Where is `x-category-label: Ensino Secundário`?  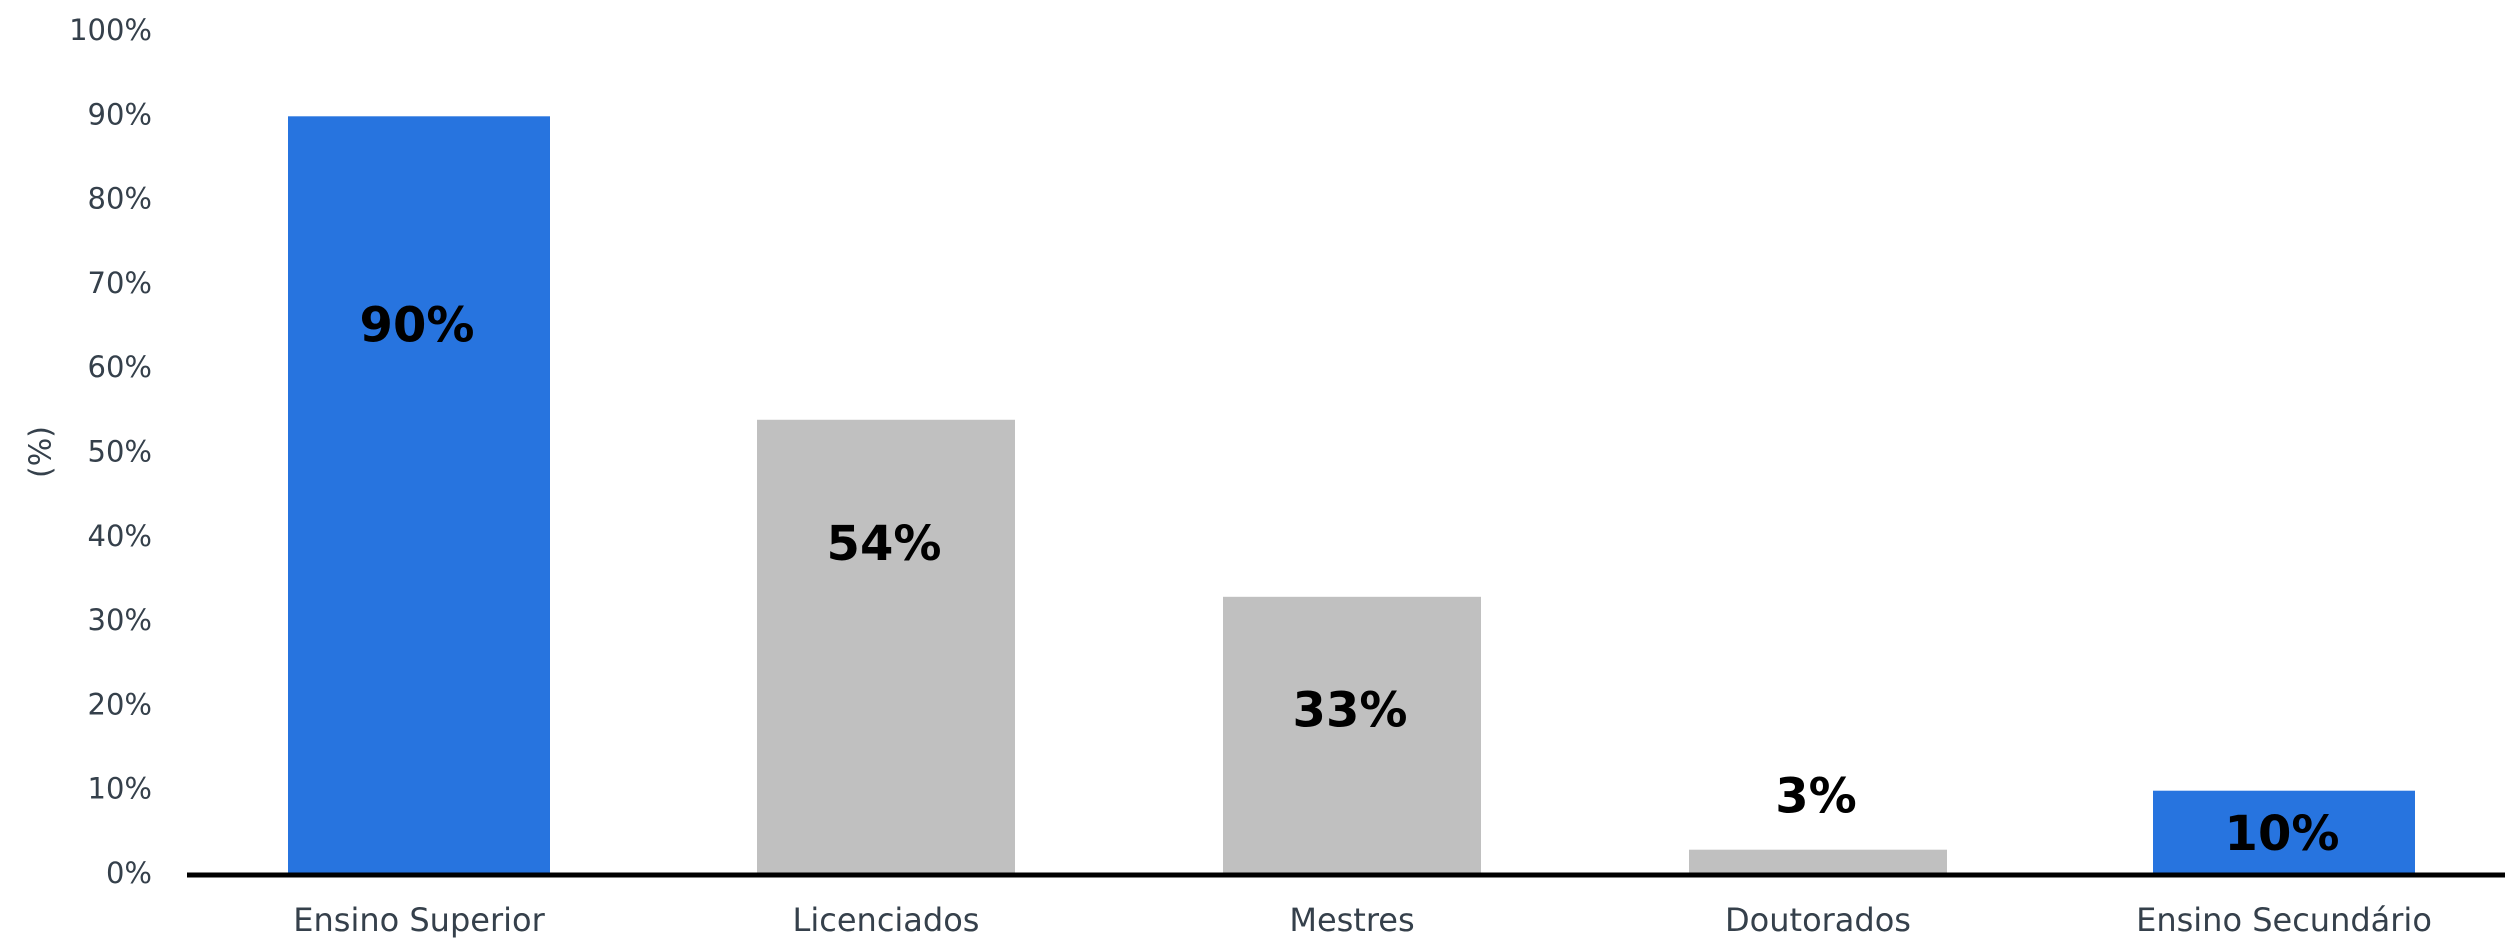 x-category-label: Ensino Secundário is located at coordinates (2284, 920).